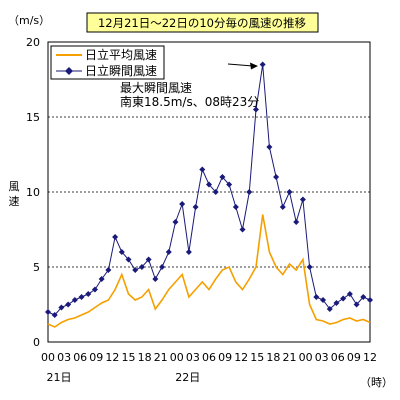  I want to click on x-tick-label-20: 12, so click(370, 357).